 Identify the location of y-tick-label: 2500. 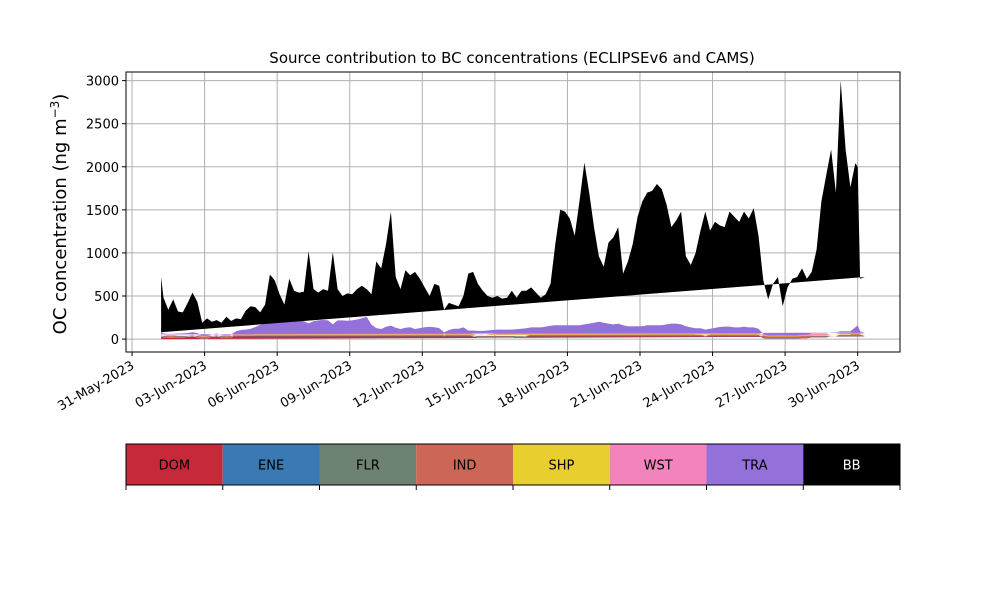
(102, 125).